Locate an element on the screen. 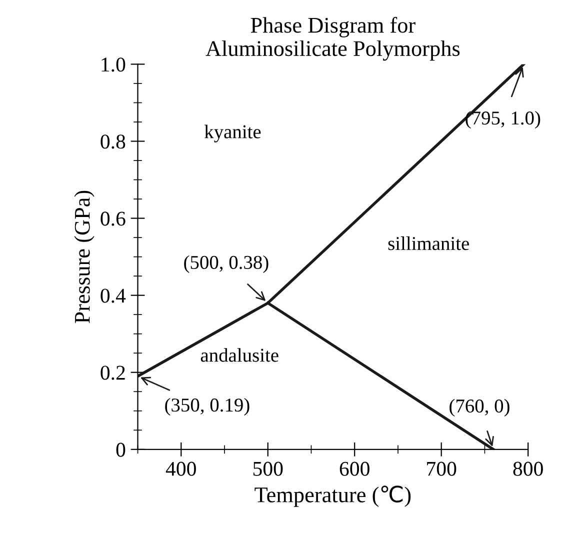  annotation: andalusite is located at coordinates (239, 355).